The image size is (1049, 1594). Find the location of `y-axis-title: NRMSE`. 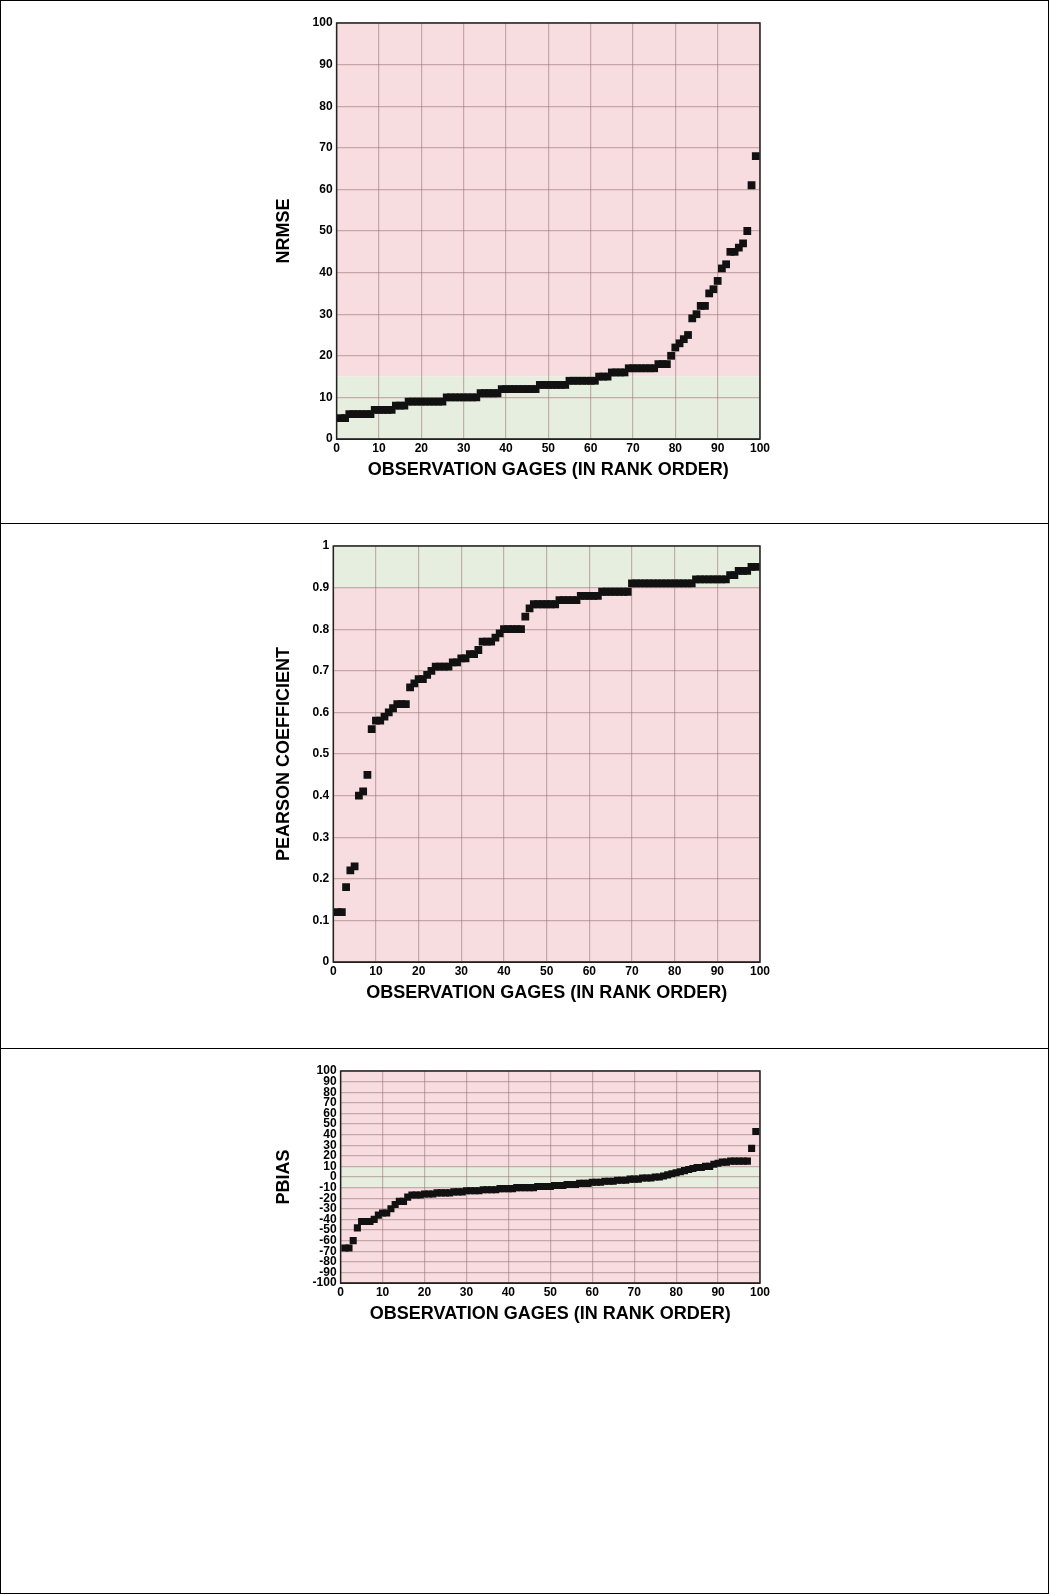

y-axis-title: NRMSE is located at coordinates (282, 231).